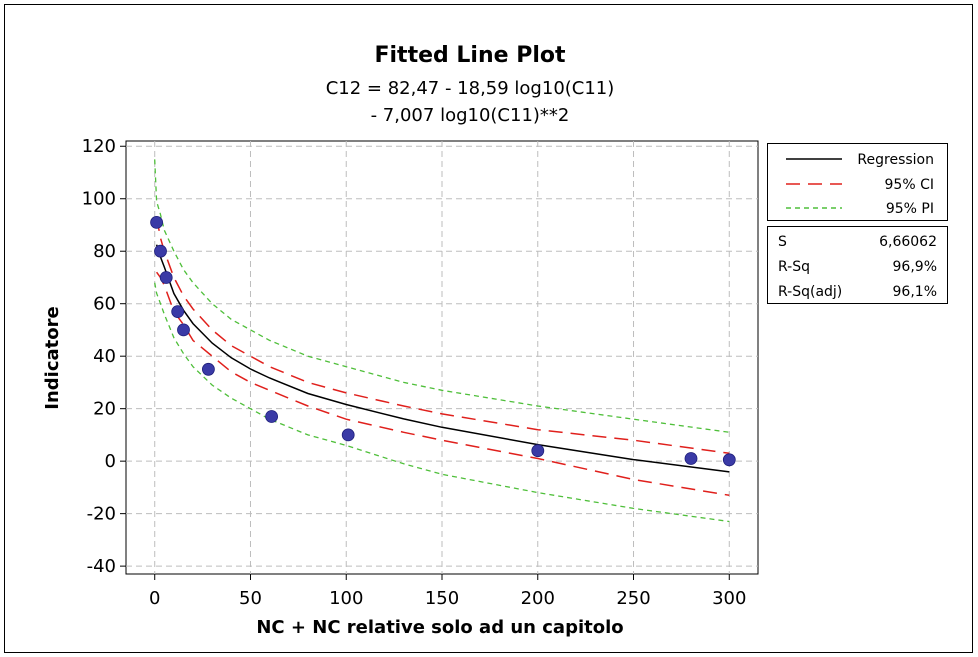 The image size is (978, 657). What do you see at coordinates (346, 598) in the screenshot?
I see `x-tick-label: 100` at bounding box center [346, 598].